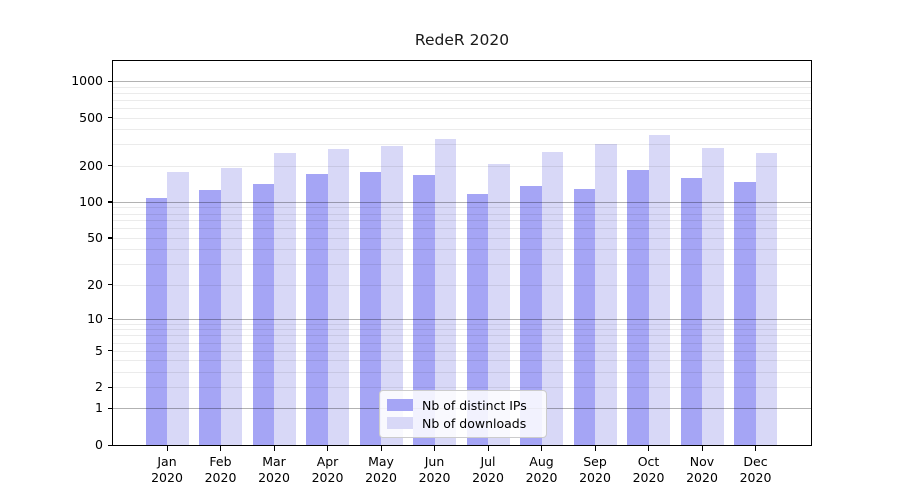 The image size is (900, 500). I want to click on bar-nb-of-downloads-nov, so click(713, 296).